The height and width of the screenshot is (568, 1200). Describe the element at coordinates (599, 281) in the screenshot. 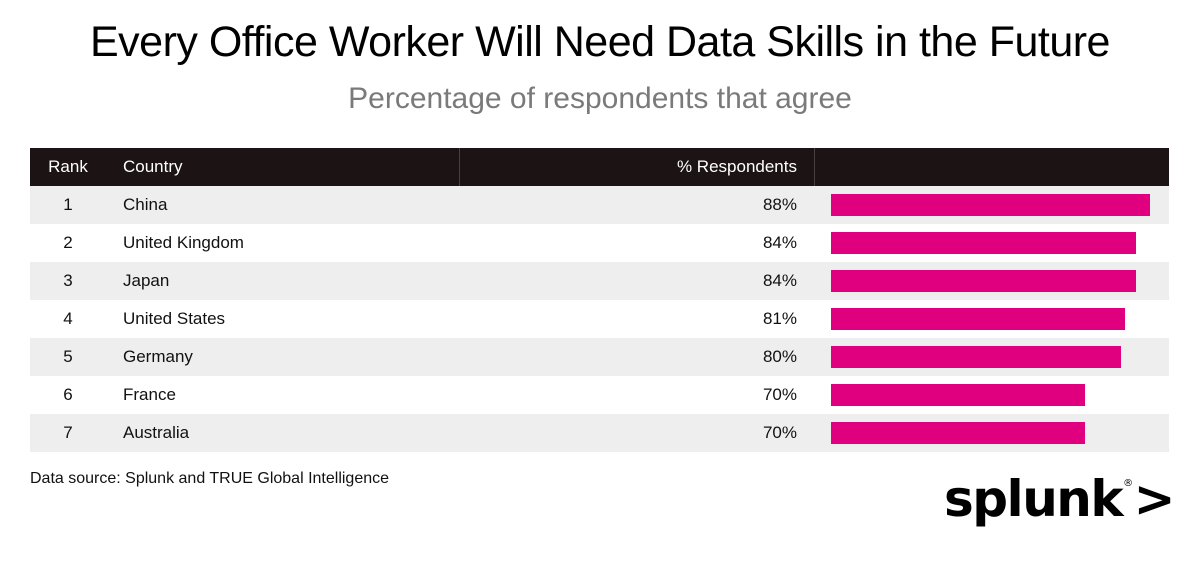

I see `table-row: 3 Japan 84%` at that location.